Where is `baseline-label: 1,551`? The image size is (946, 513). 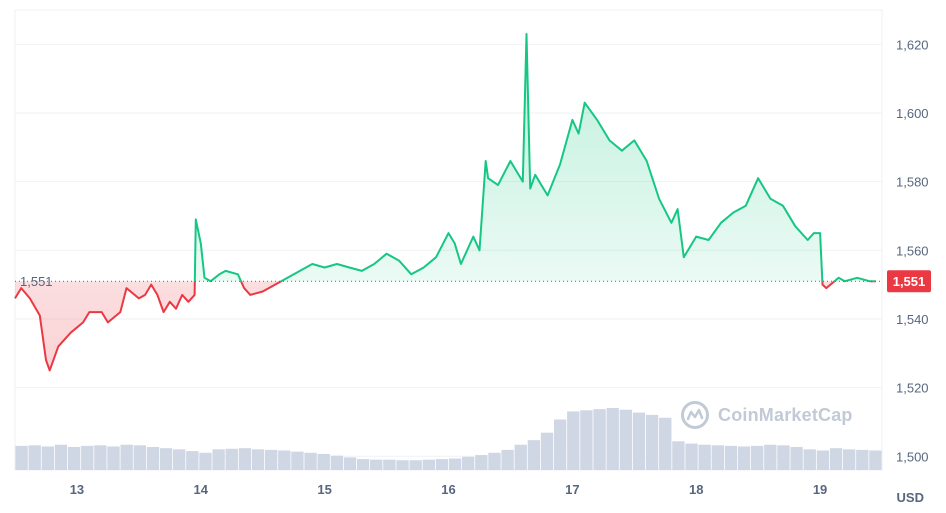
baseline-label: 1,551 is located at coordinates (36, 281).